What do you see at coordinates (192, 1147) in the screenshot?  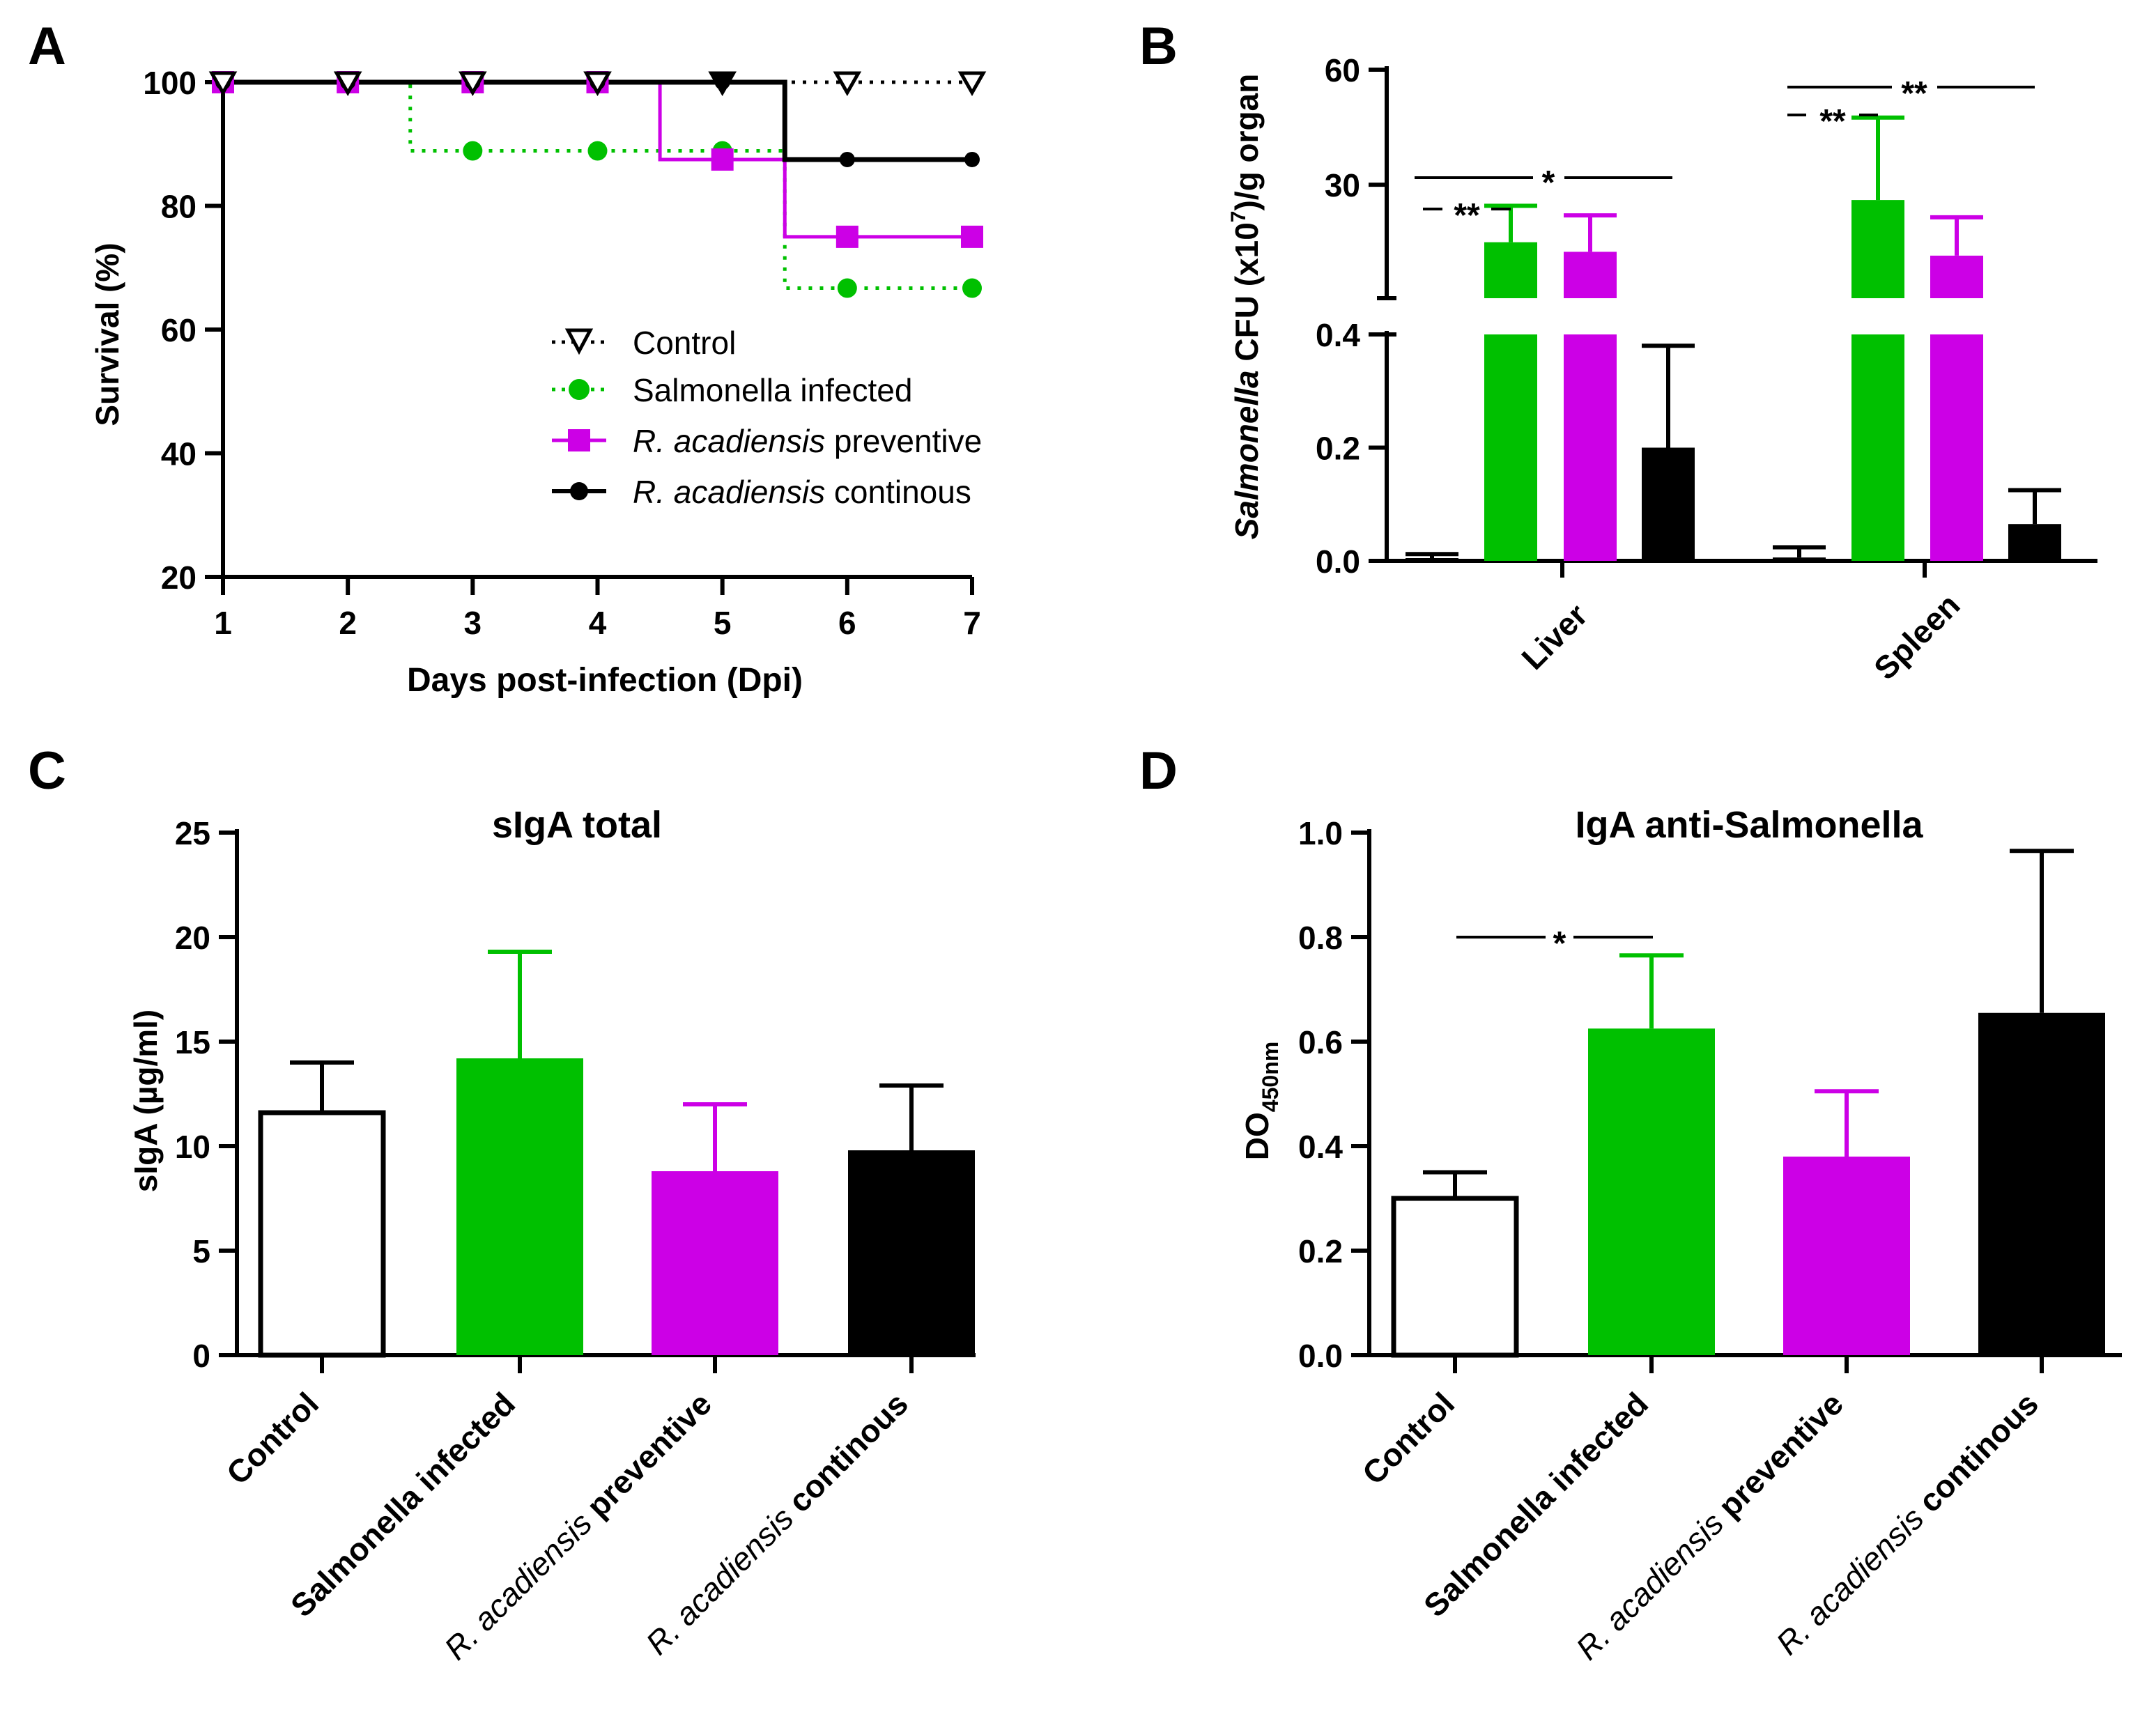 I see `c-ytick-label: 10` at bounding box center [192, 1147].